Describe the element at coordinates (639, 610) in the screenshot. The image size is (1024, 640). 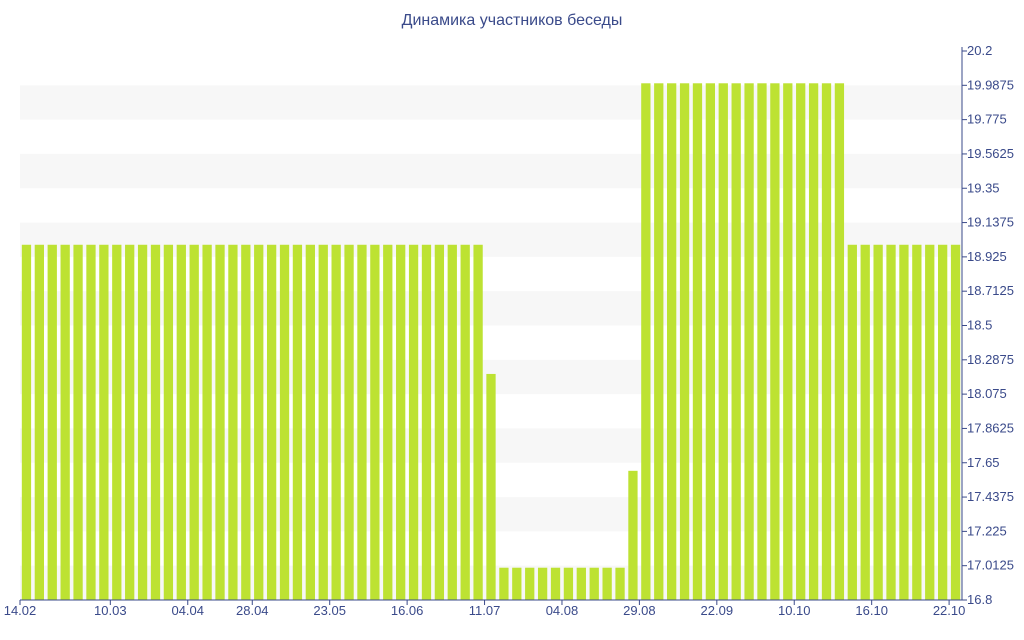
I see `x-tick-label: 29.08` at that location.